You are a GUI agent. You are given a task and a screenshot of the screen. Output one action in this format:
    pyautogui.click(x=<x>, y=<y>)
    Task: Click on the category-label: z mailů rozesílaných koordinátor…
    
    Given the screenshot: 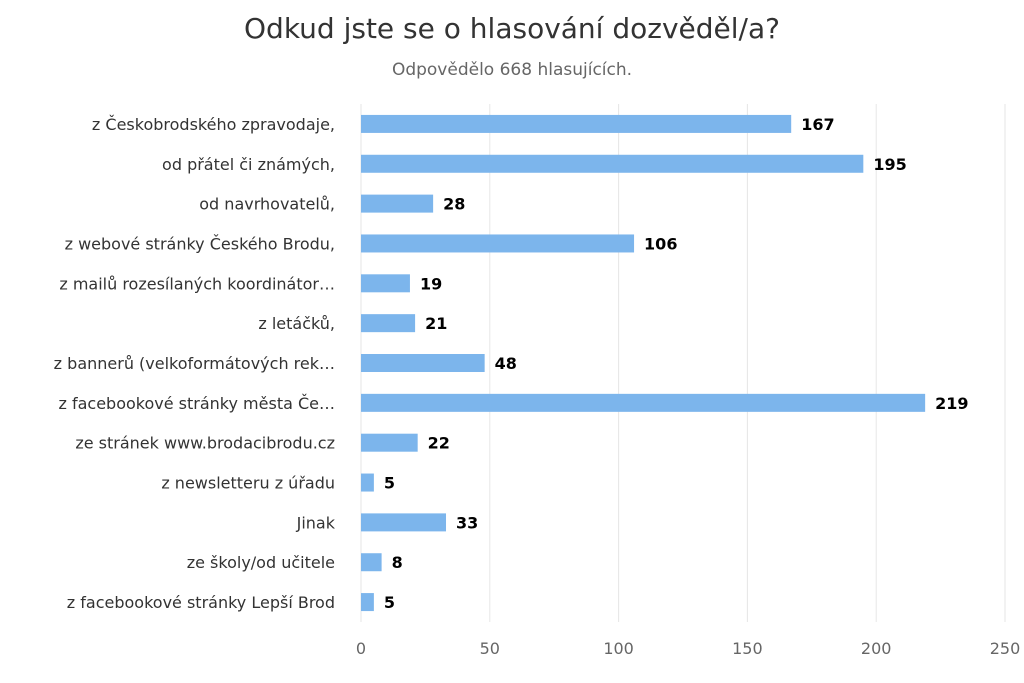 What is the action you would take?
    pyautogui.click(x=197, y=283)
    